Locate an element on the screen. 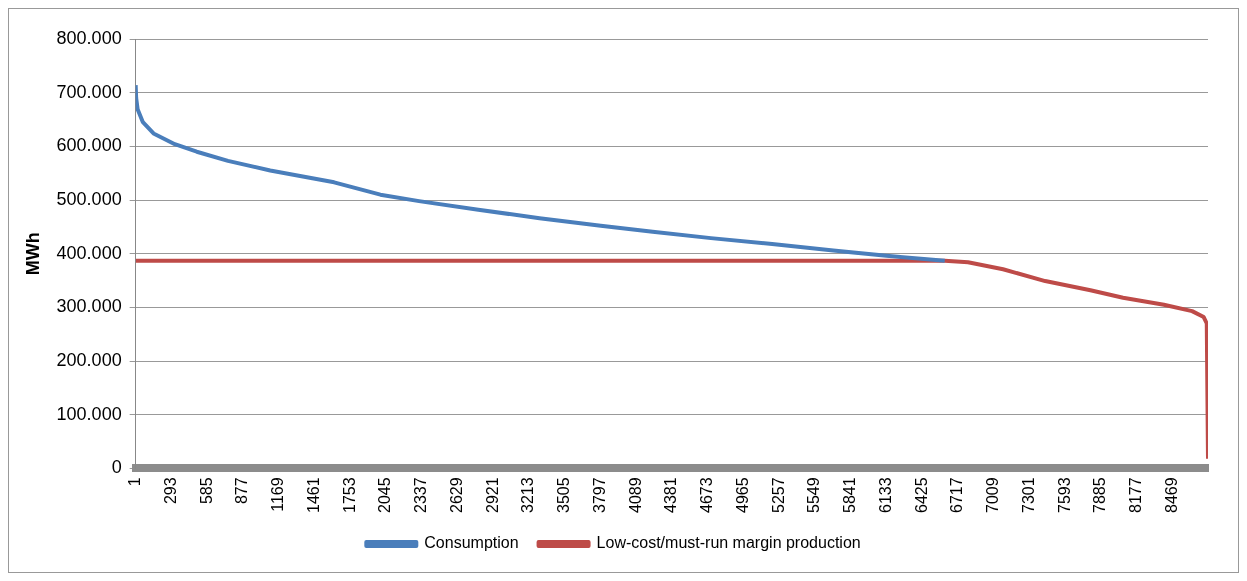 The width and height of the screenshot is (1247, 581). y-tick-label: 600.000 is located at coordinates (89, 145).